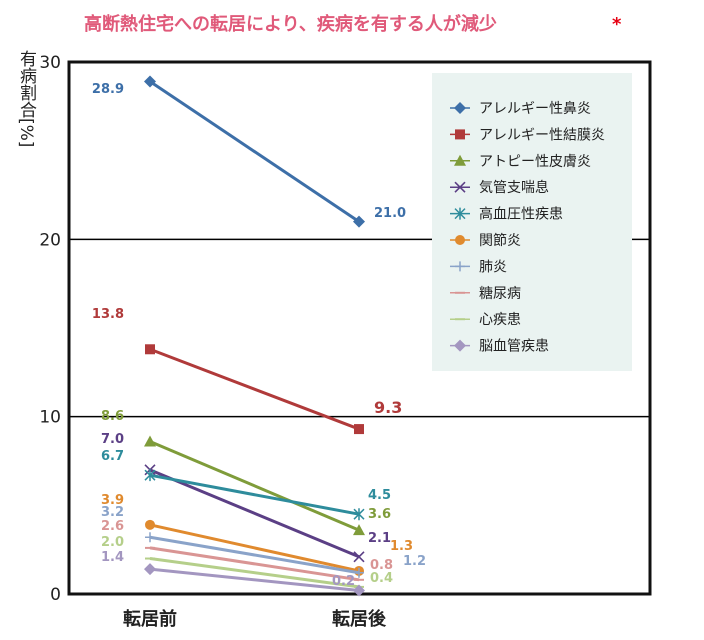  I want to click on title-asterisk: *, so click(617, 24).